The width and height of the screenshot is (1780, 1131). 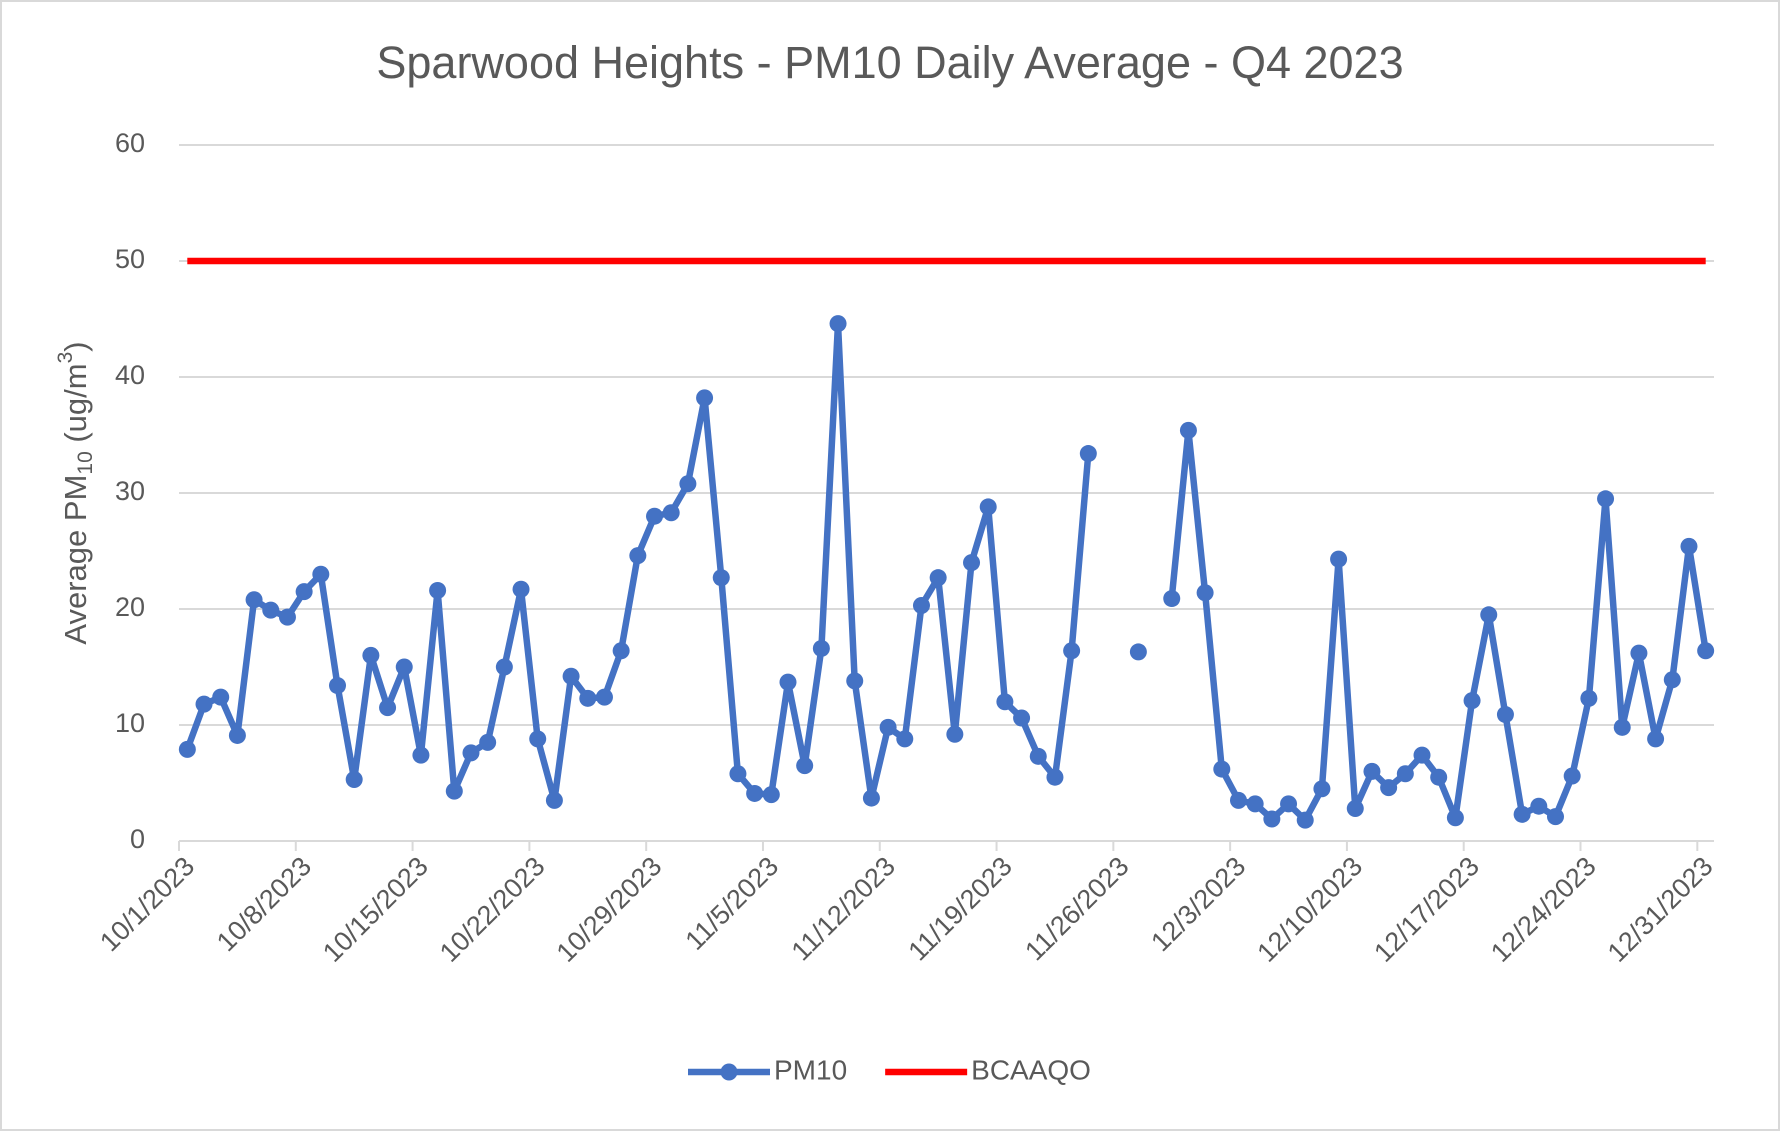 What do you see at coordinates (75, 346) in the screenshot?
I see `y-label-text: )` at bounding box center [75, 346].